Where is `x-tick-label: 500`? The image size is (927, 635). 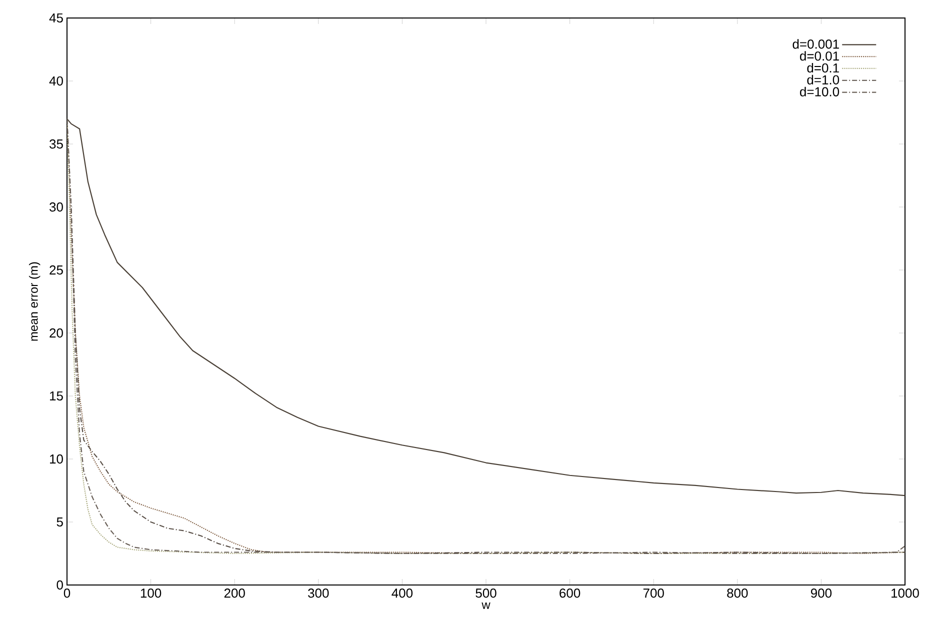
x-tick-label: 500 is located at coordinates (486, 593).